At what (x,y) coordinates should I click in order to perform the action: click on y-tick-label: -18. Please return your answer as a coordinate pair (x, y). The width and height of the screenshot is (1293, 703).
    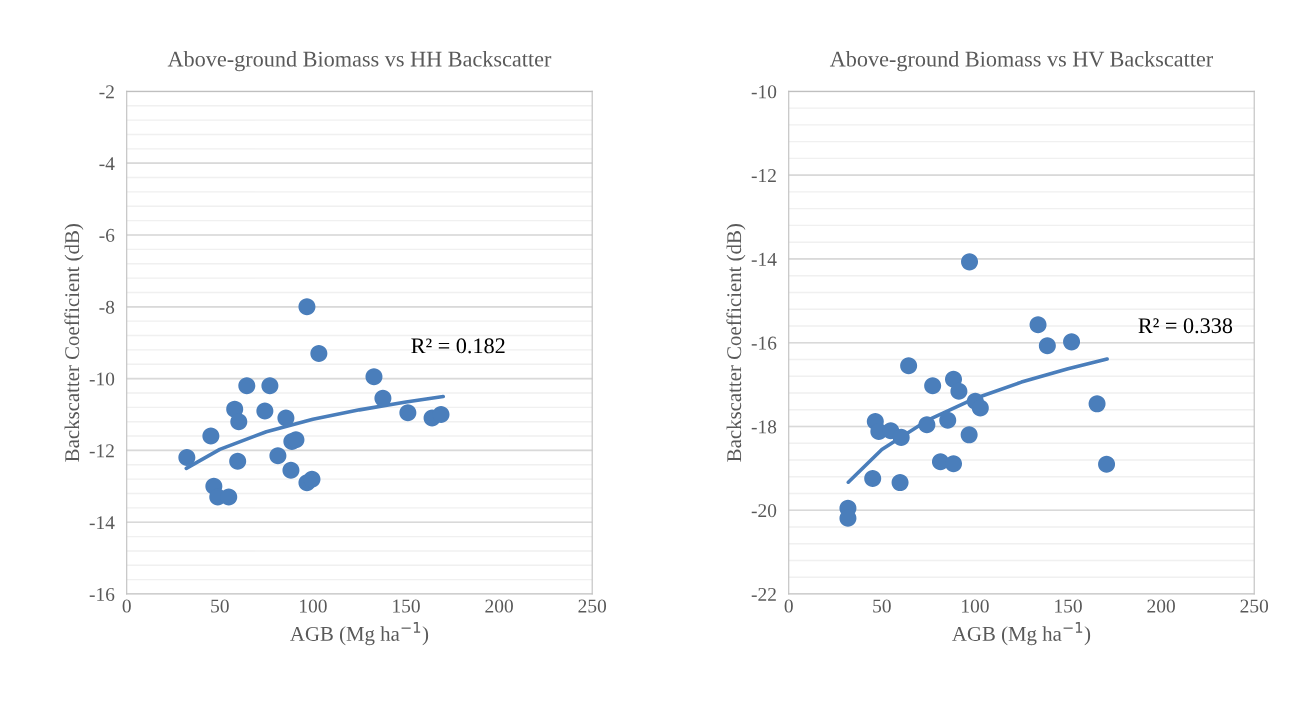
    Looking at the image, I should click on (764, 427).